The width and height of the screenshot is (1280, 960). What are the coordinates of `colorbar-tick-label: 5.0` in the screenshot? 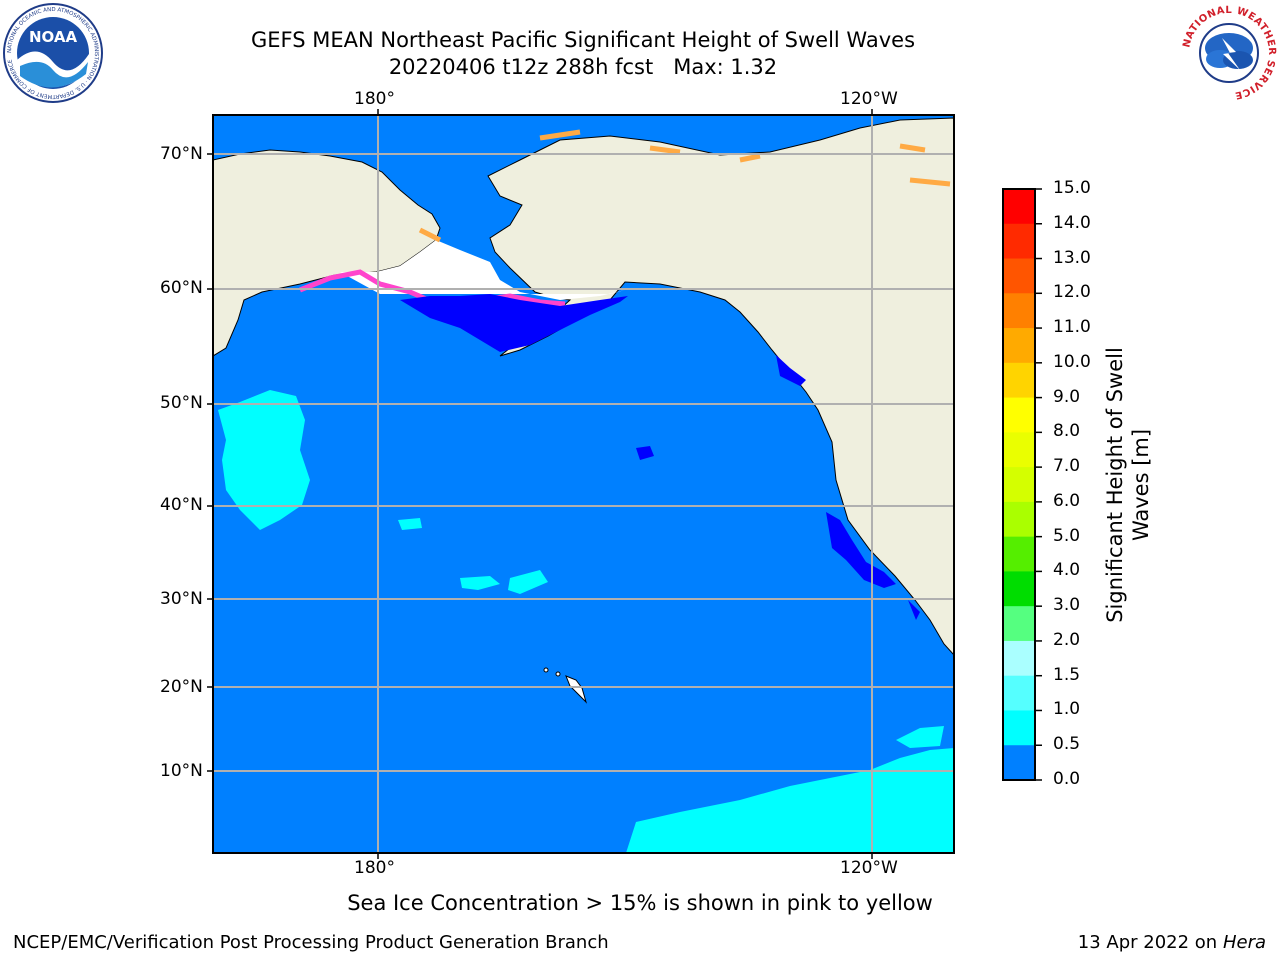 It's located at (1067, 535).